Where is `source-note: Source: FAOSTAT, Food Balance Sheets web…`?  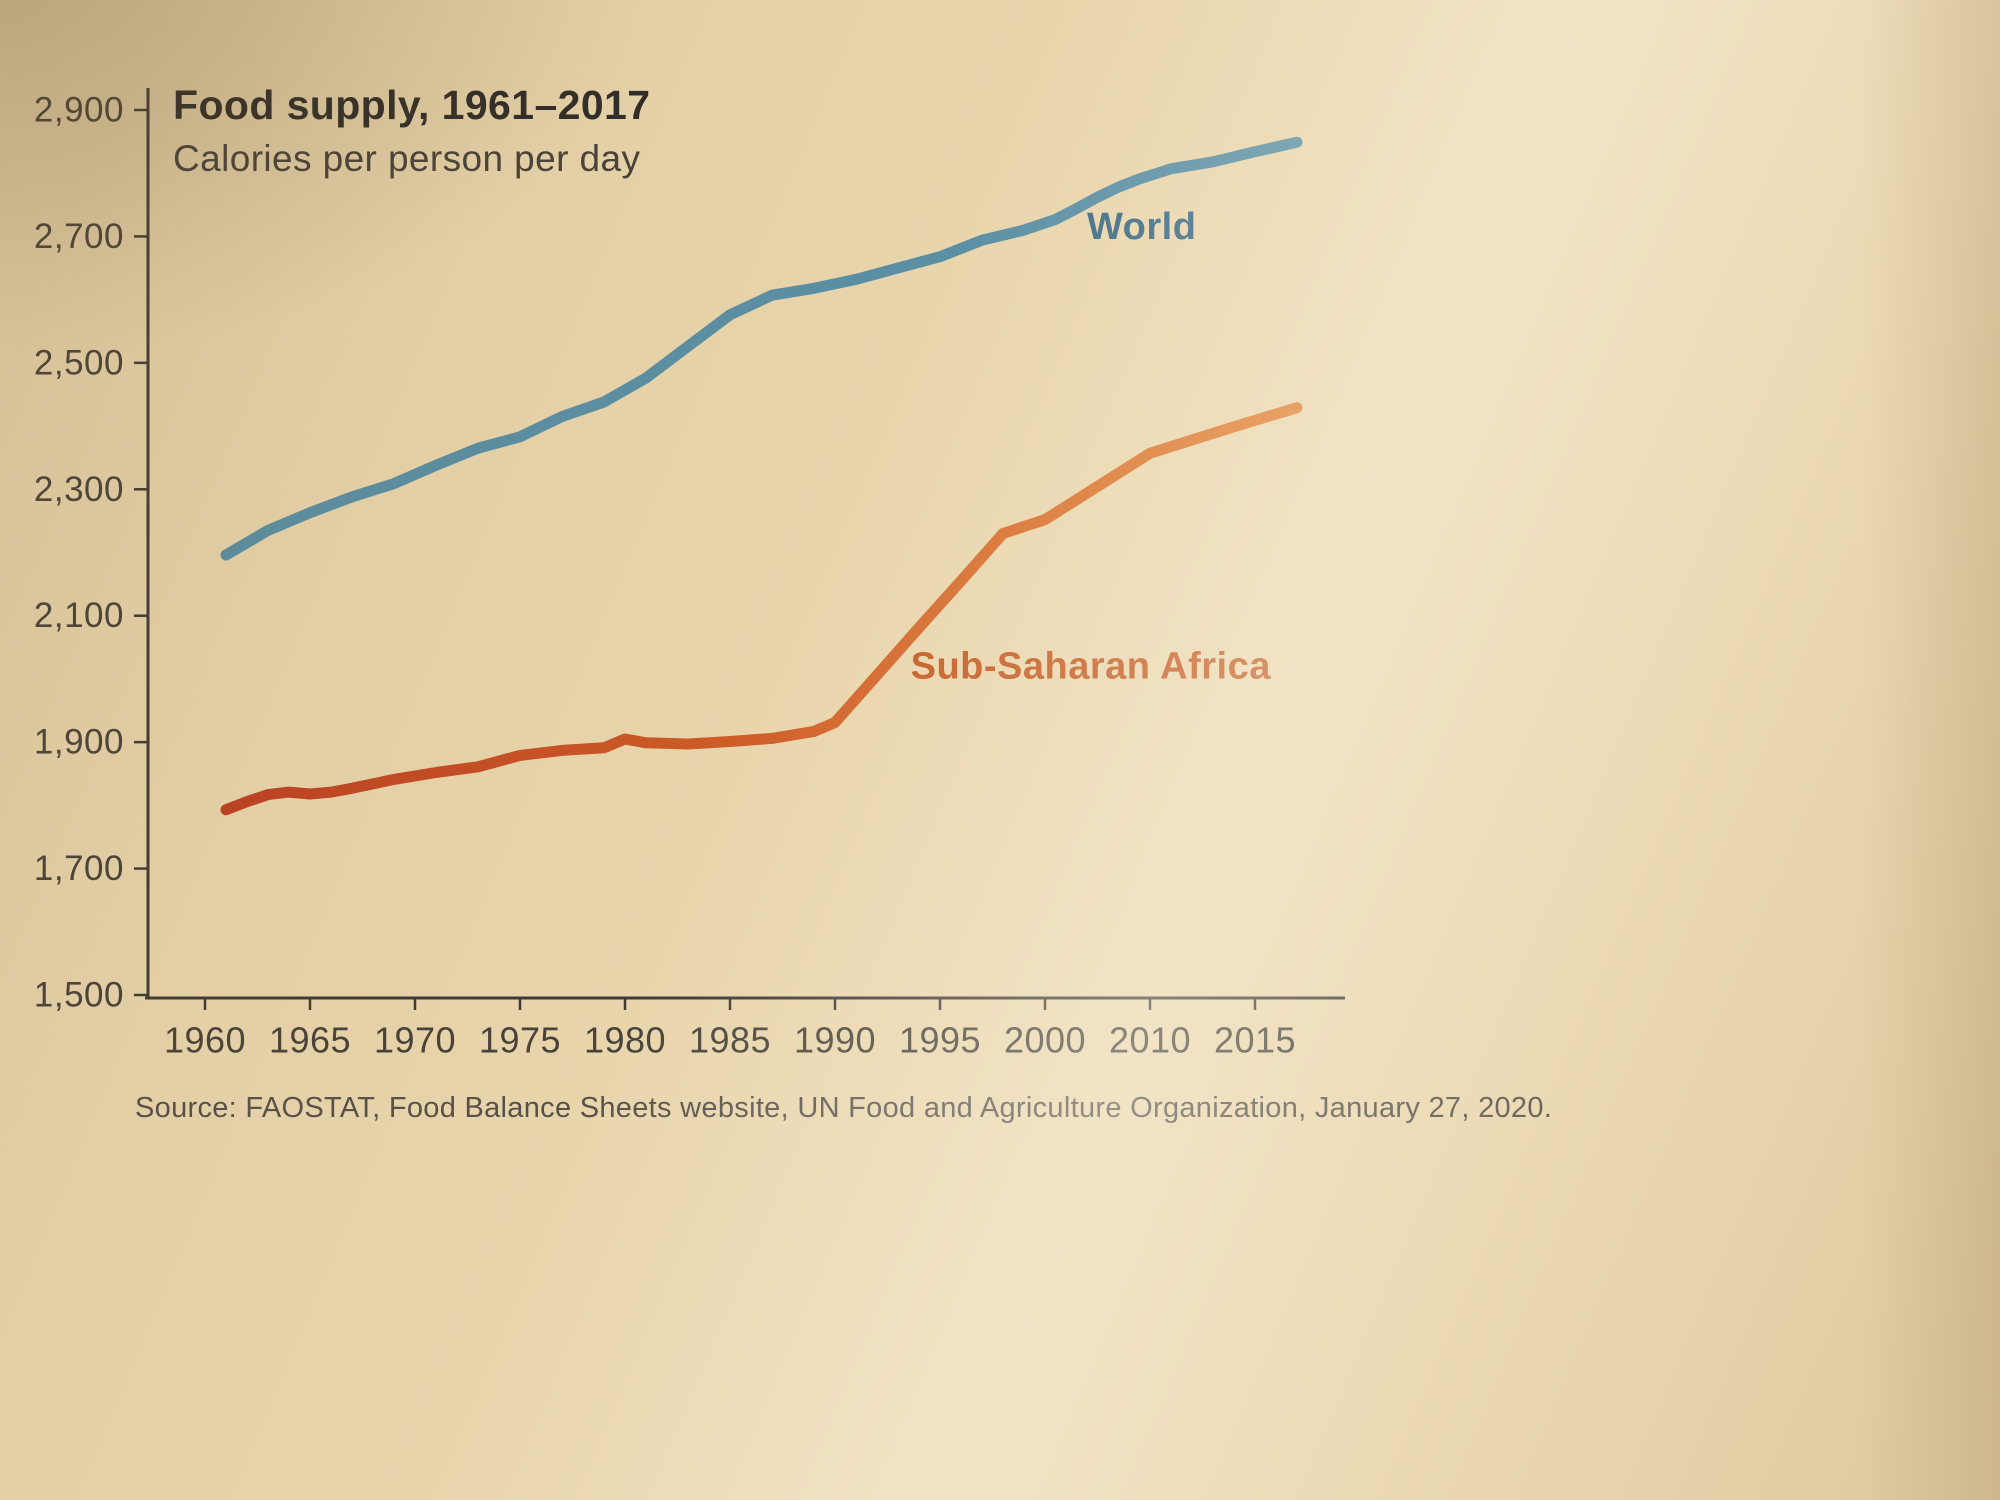
source-note: Source: FAOSTAT, Food Balance Sheets web… is located at coordinates (844, 1108).